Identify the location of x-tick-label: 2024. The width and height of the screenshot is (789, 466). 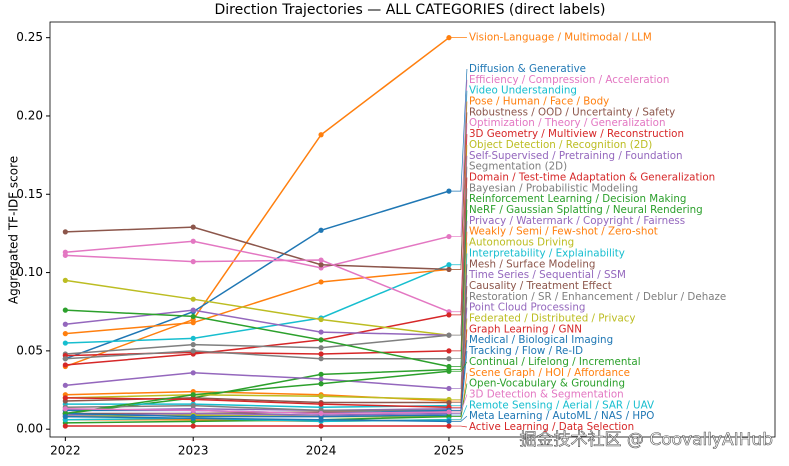
(321, 451).